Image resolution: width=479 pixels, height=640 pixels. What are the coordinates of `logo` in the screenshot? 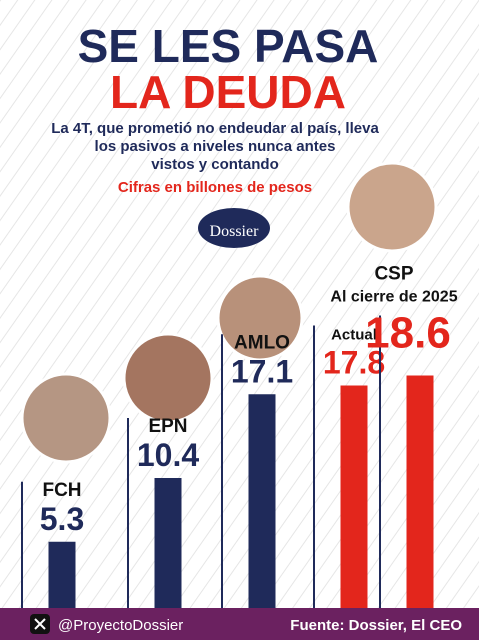 It's located at (234, 228).